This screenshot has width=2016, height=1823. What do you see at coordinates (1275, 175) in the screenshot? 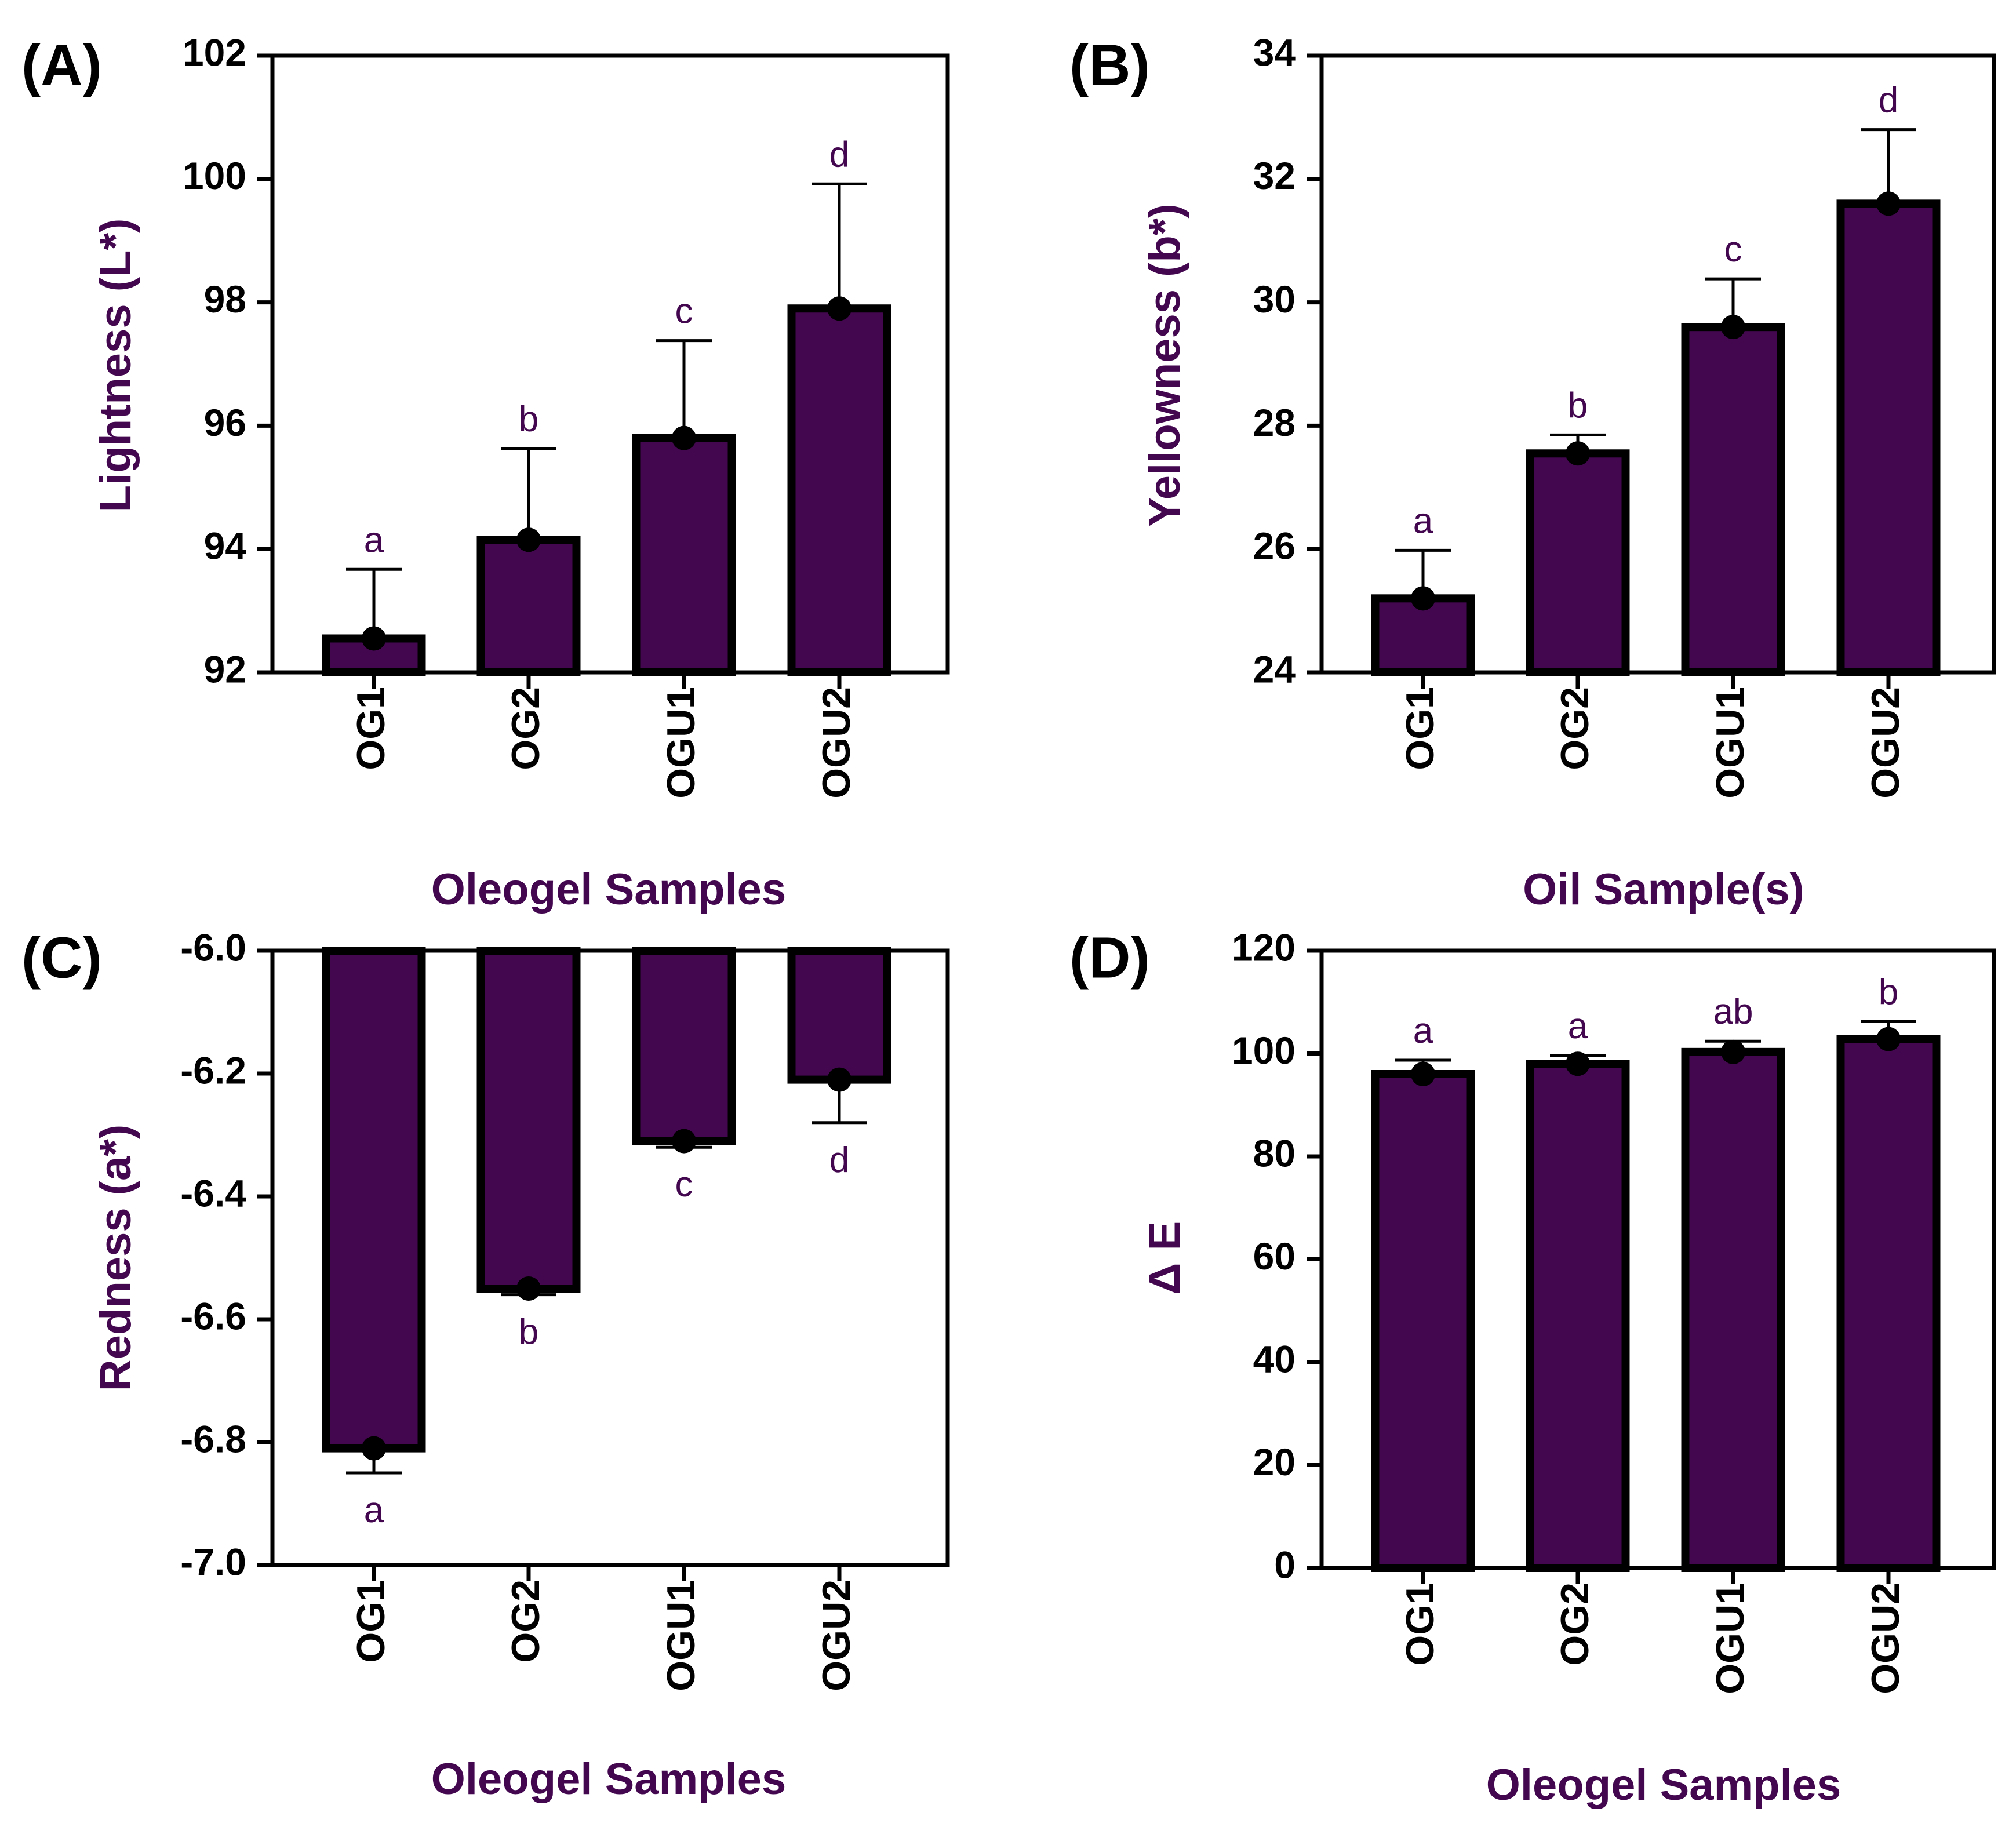
I see `y-tick-label: 32` at bounding box center [1275, 175].